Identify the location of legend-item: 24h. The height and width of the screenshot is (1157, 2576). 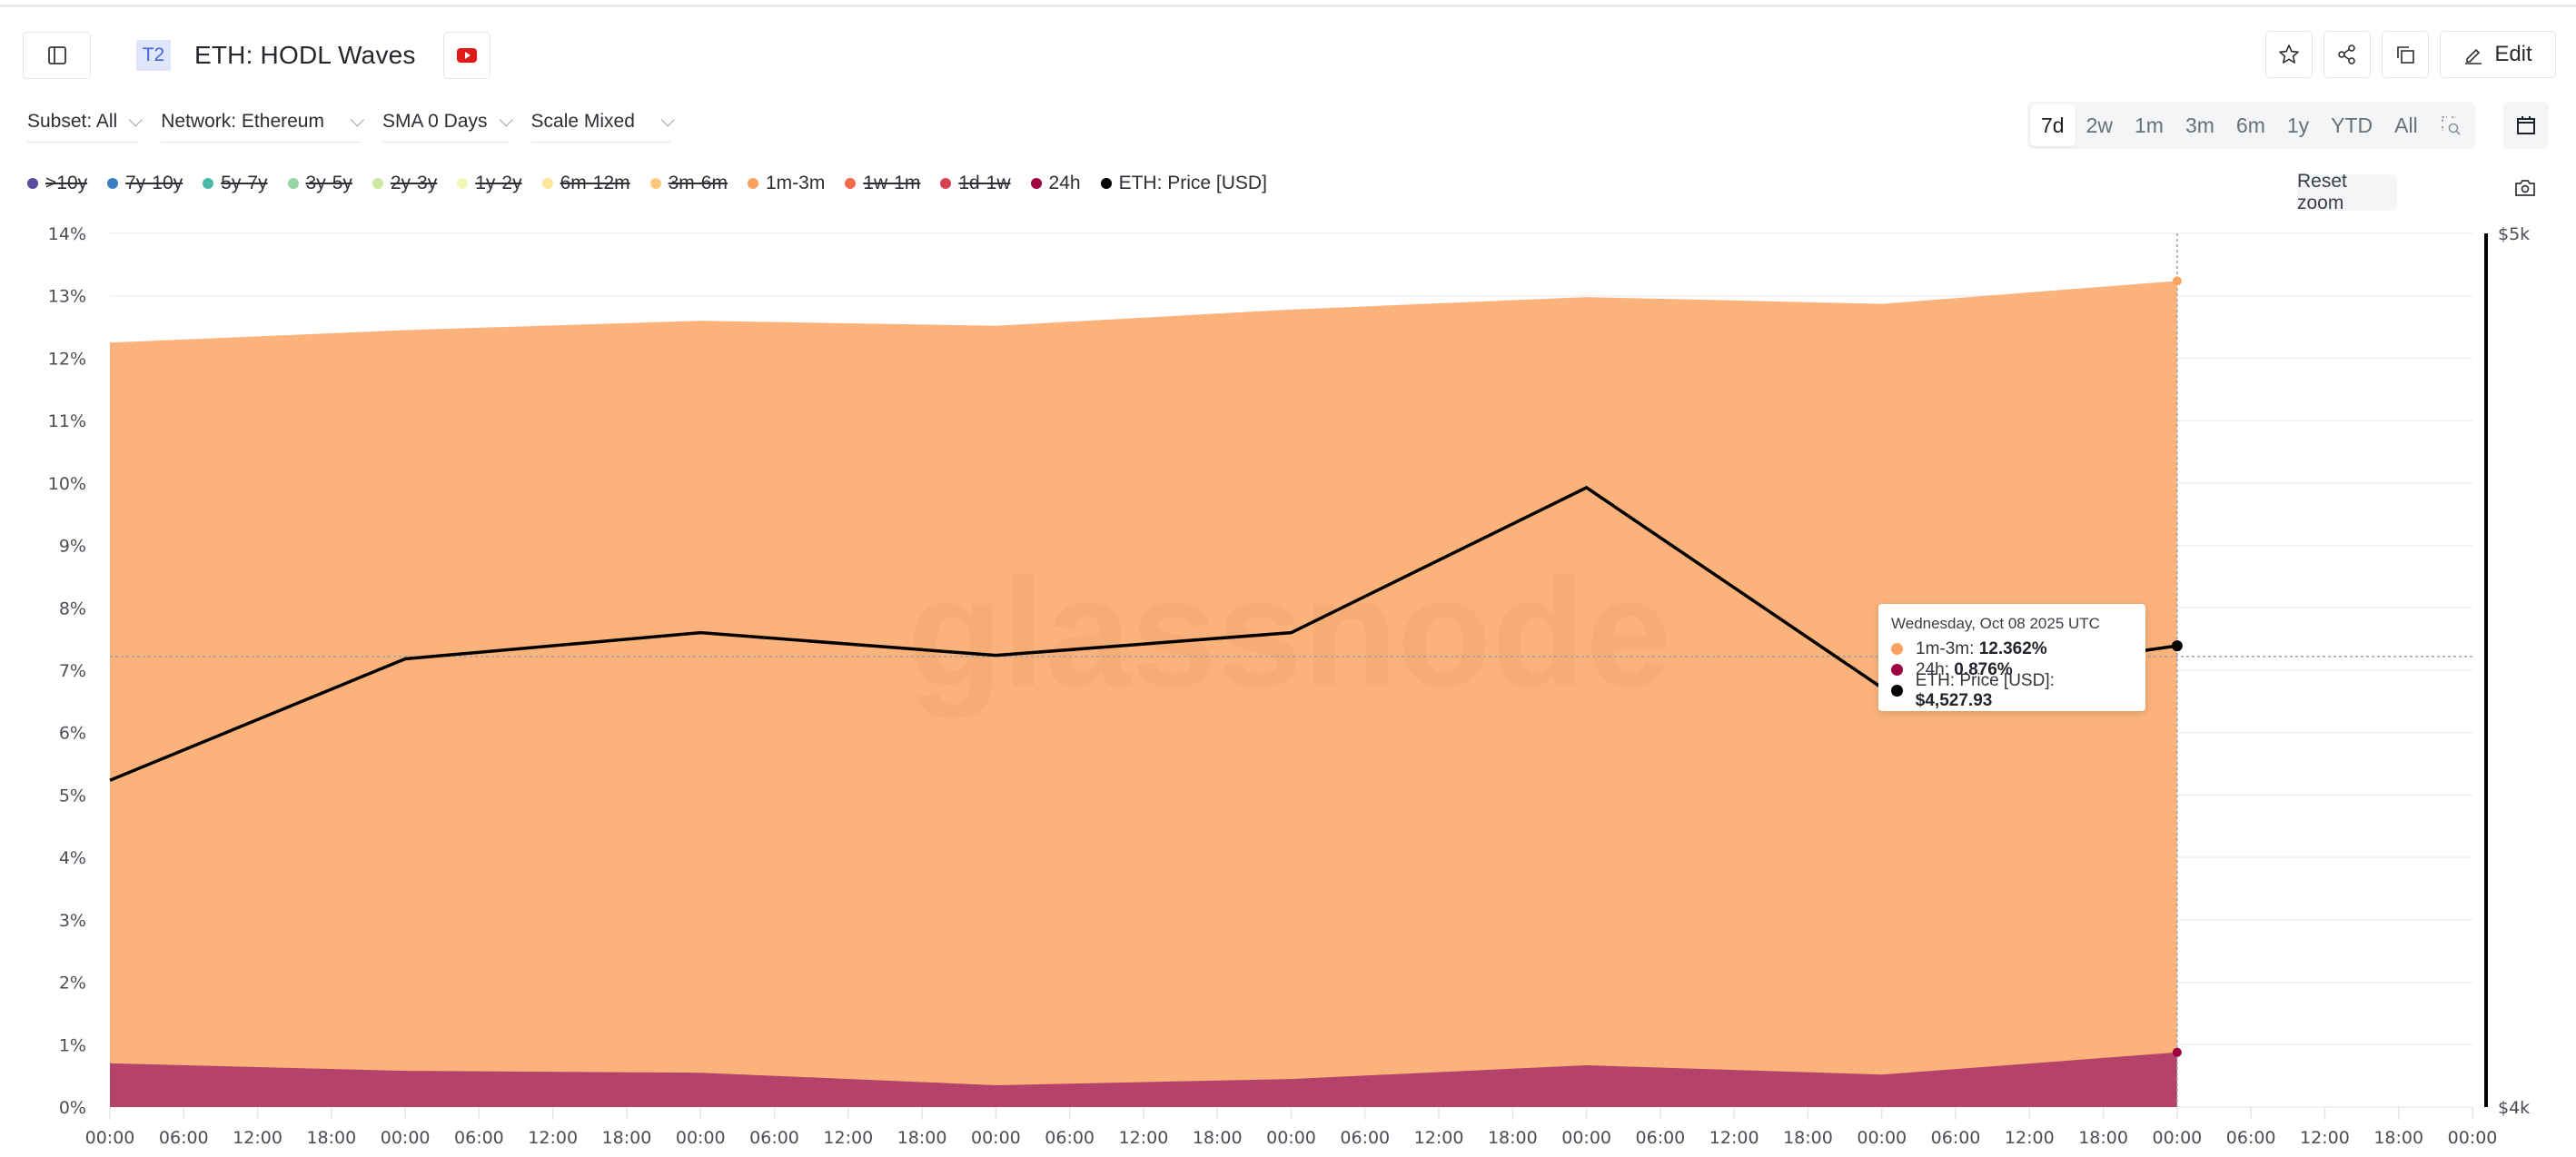
(1055, 183).